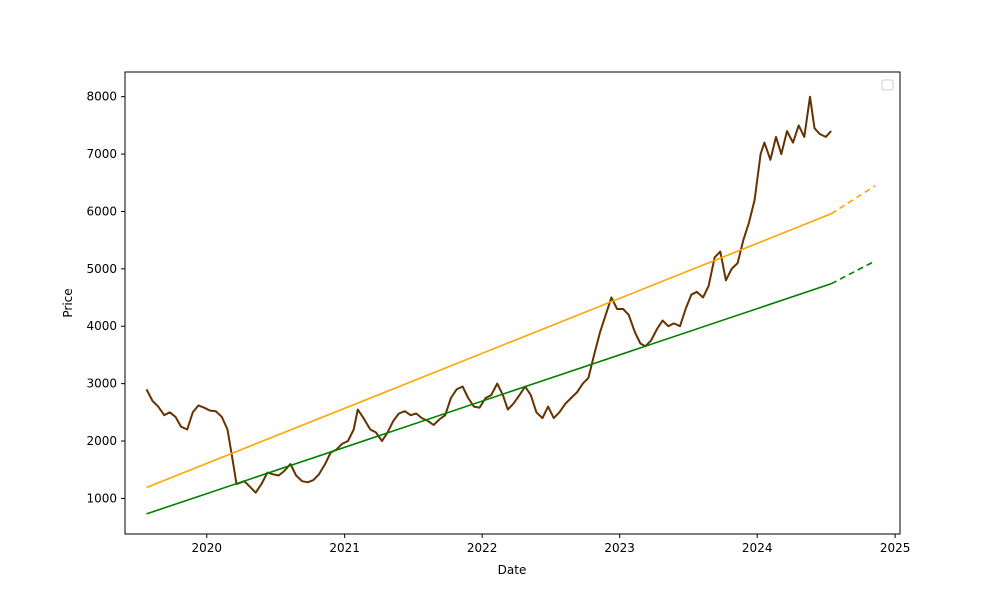 The image size is (1000, 604). I want to click on x-tick-label: 2020, so click(206, 548).